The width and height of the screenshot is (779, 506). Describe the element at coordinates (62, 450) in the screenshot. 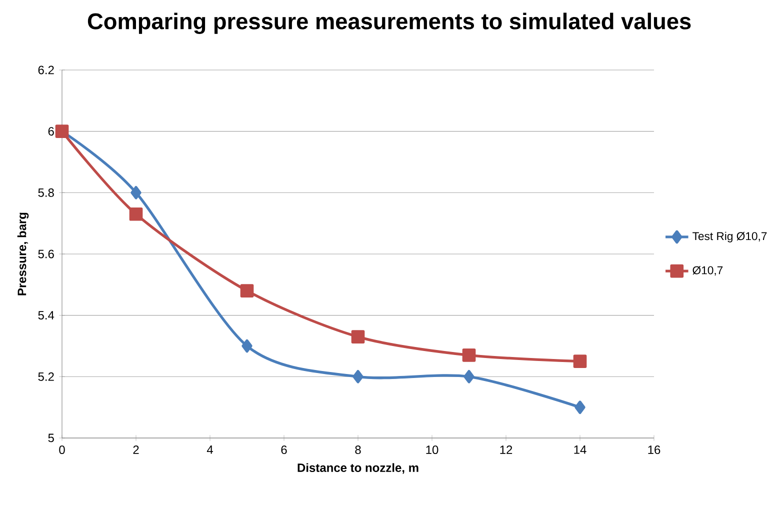

I see `x-tick-label: 0` at that location.